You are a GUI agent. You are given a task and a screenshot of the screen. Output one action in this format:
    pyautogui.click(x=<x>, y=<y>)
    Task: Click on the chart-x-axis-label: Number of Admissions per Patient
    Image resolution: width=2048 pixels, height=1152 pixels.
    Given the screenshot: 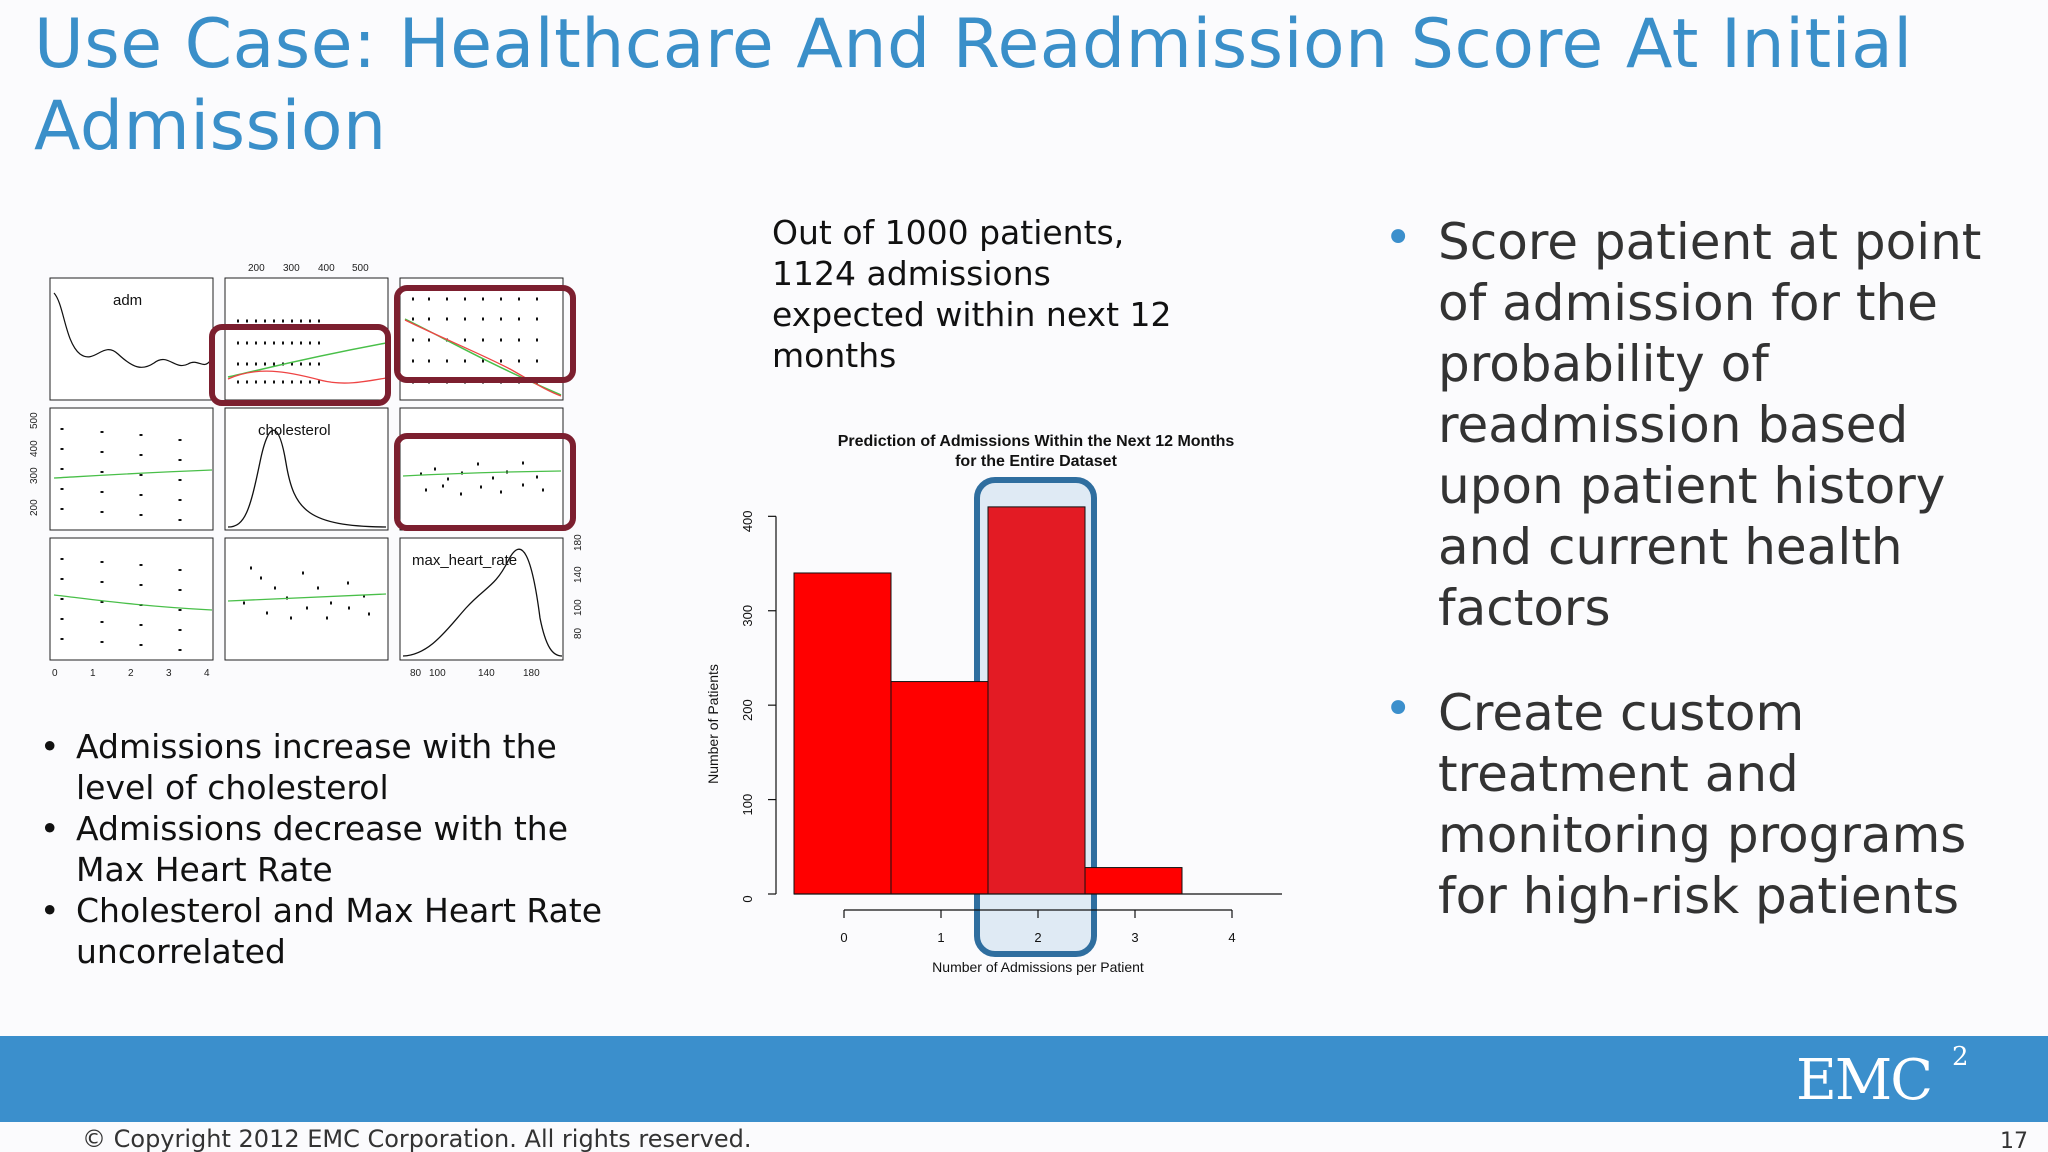 What is the action you would take?
    pyautogui.click(x=1038, y=967)
    